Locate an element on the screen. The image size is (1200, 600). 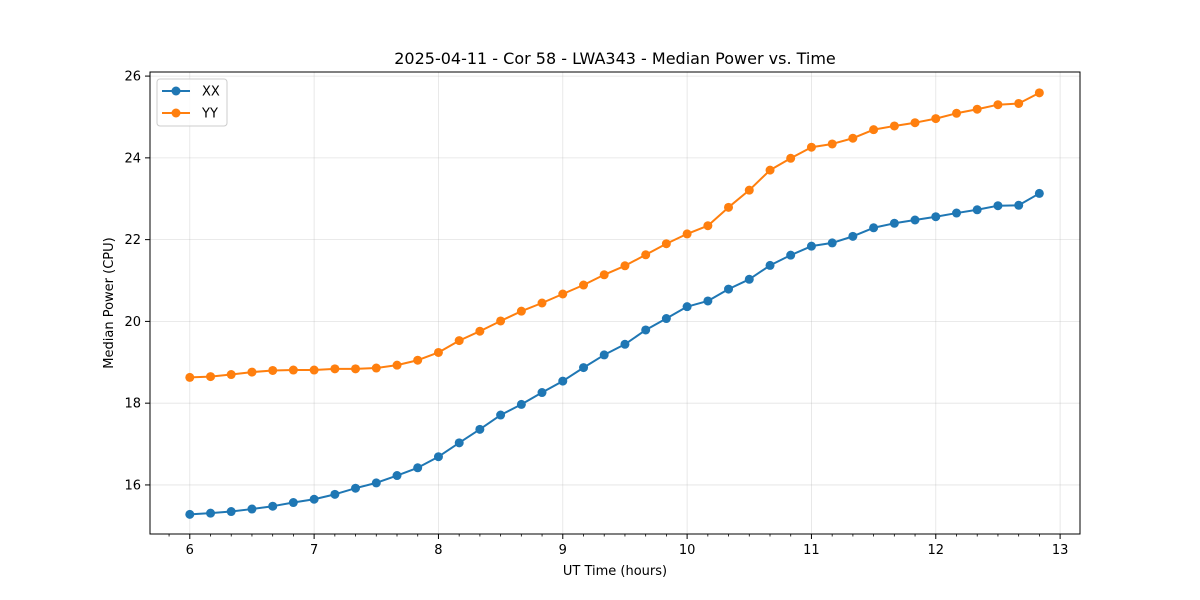
y-tick-label: 20 is located at coordinates (132, 322).